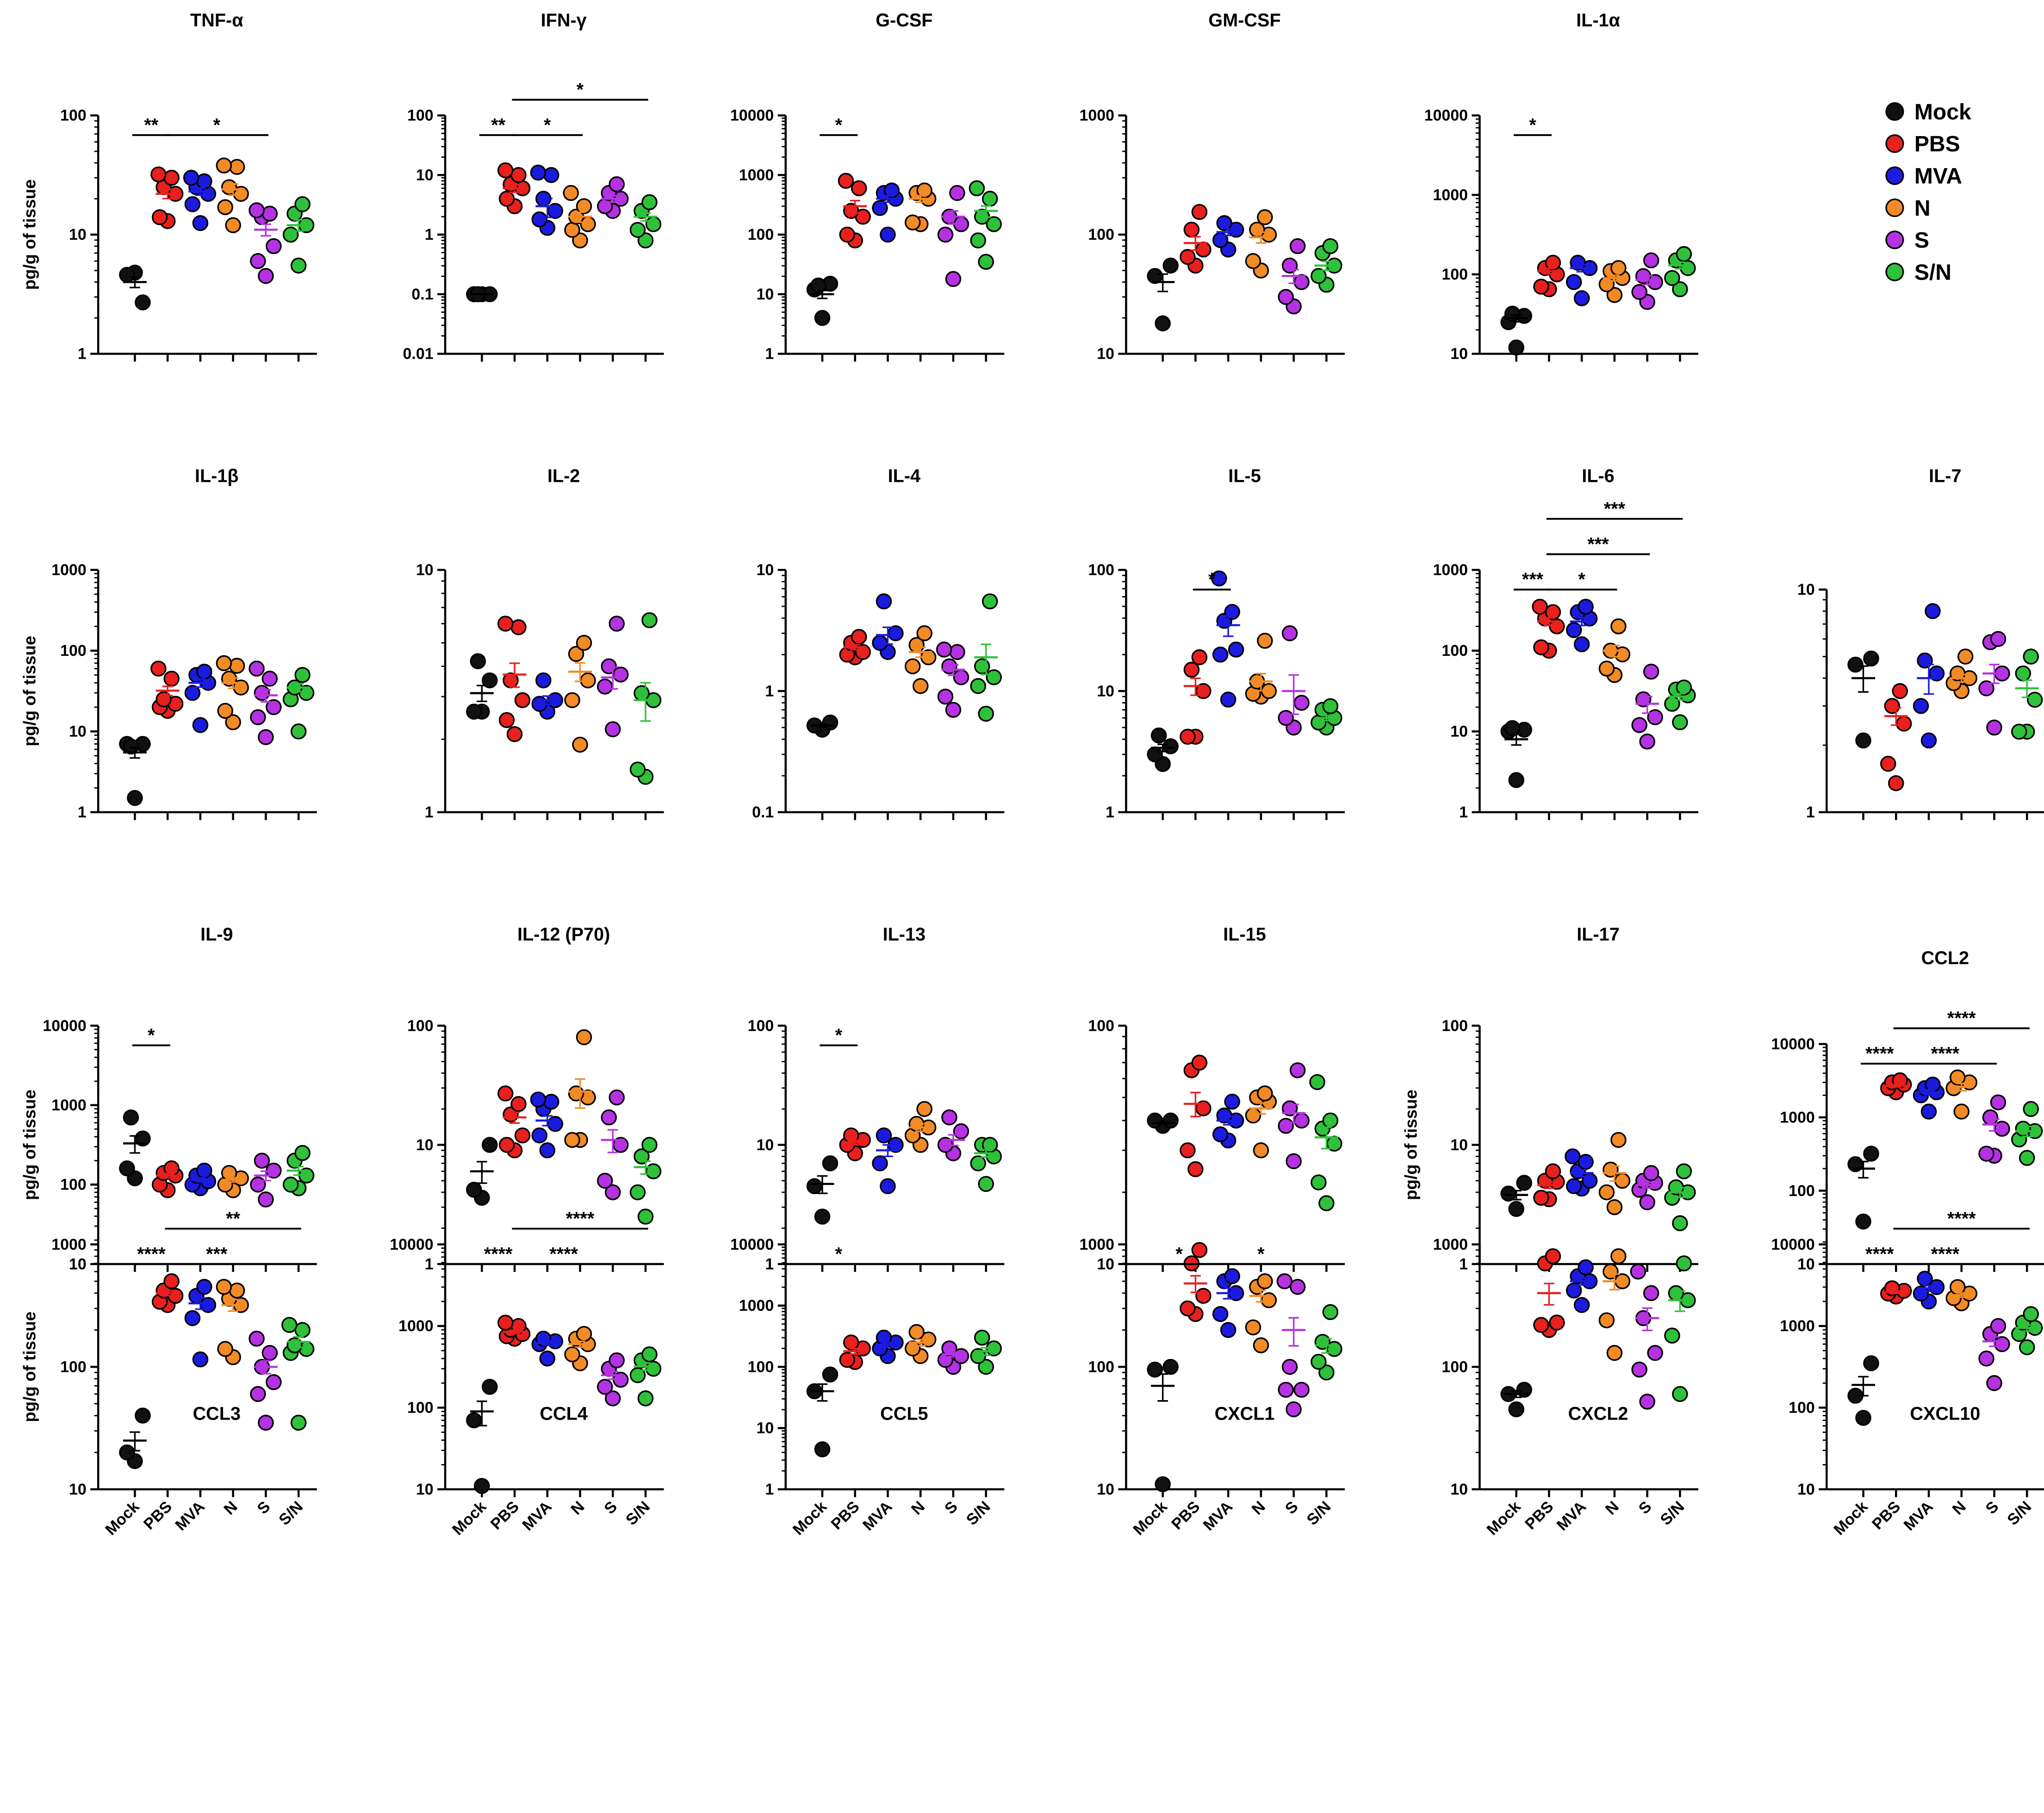 This screenshot has width=2044, height=1813. Describe the element at coordinates (2019, 1513) in the screenshot. I see `x-tick-label: S/N` at that location.